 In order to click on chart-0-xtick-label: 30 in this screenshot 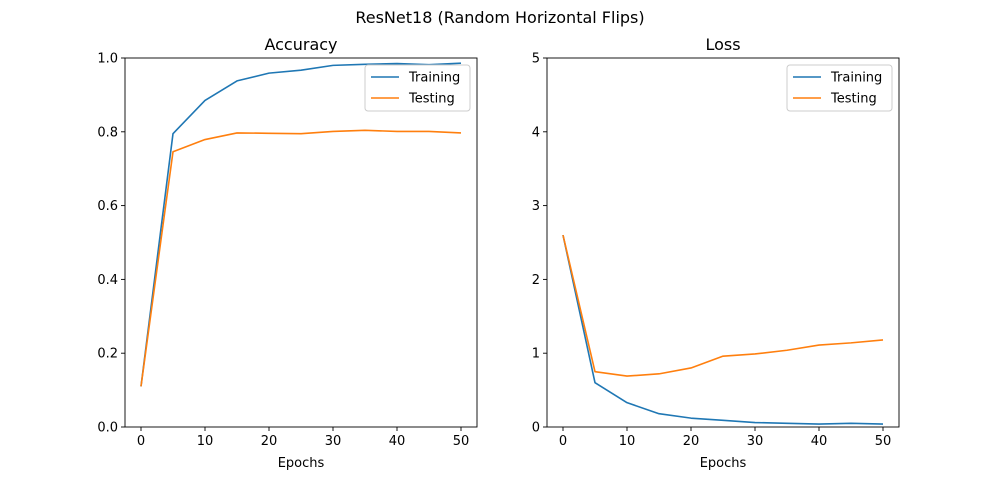, I will do `click(333, 441)`.